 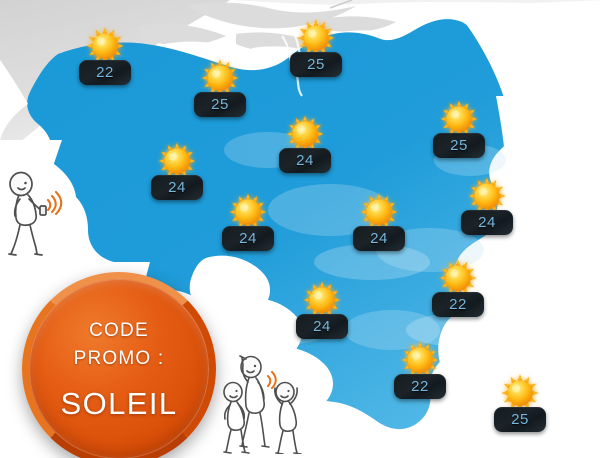 What do you see at coordinates (119, 403) in the screenshot?
I see `promo-code-value: SOLEIL` at bounding box center [119, 403].